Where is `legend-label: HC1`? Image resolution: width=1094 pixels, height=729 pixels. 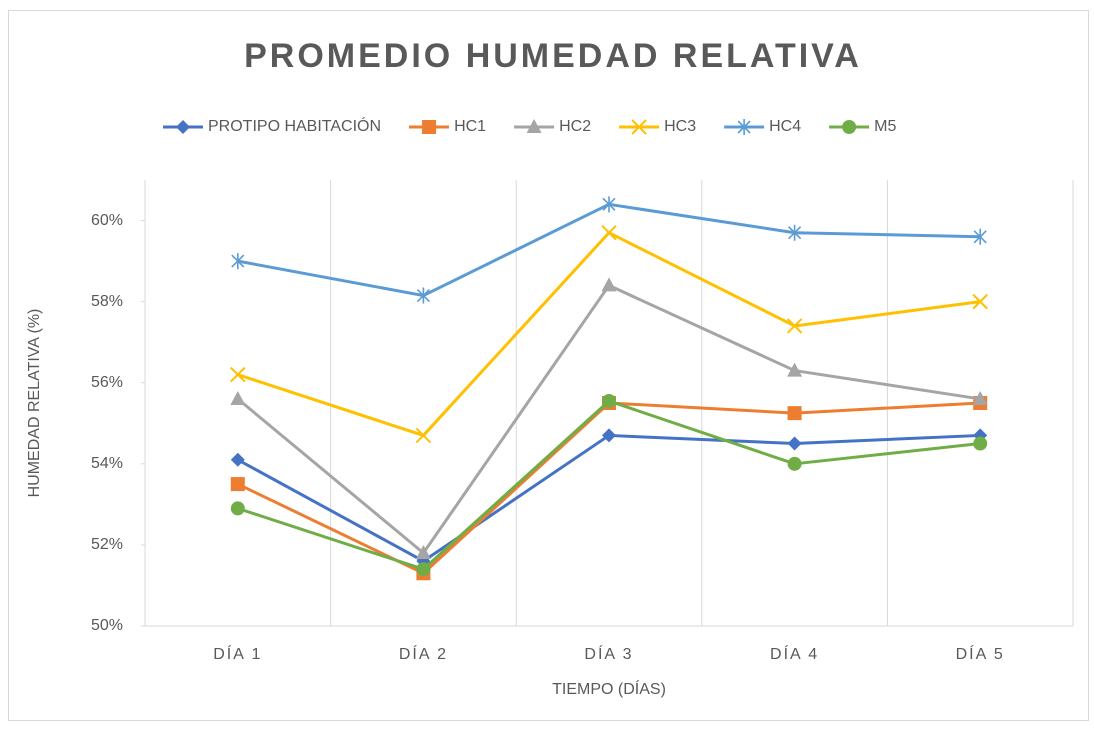
legend-label: HC1 is located at coordinates (470, 126).